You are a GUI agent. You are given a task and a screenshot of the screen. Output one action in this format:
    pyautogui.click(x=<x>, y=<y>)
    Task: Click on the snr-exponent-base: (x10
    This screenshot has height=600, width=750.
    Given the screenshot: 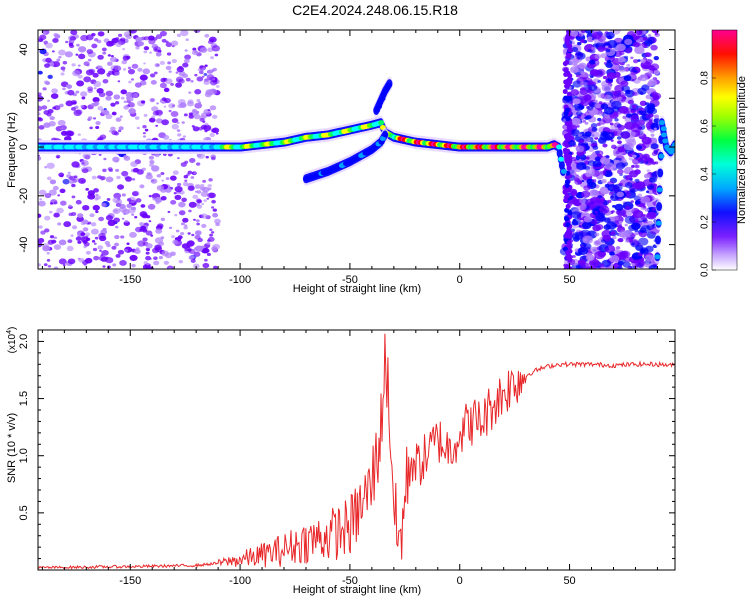 What is the action you would take?
    pyautogui.click(x=12, y=343)
    